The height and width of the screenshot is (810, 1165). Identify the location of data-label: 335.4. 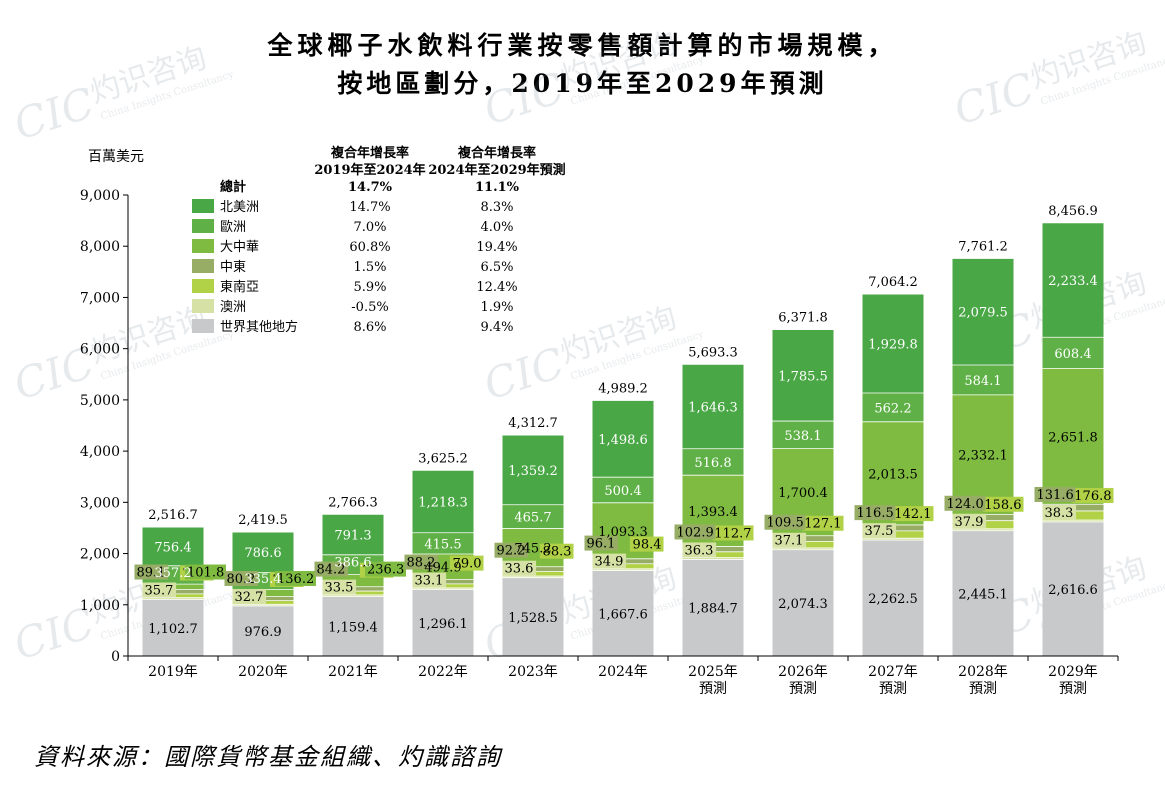
(262, 579).